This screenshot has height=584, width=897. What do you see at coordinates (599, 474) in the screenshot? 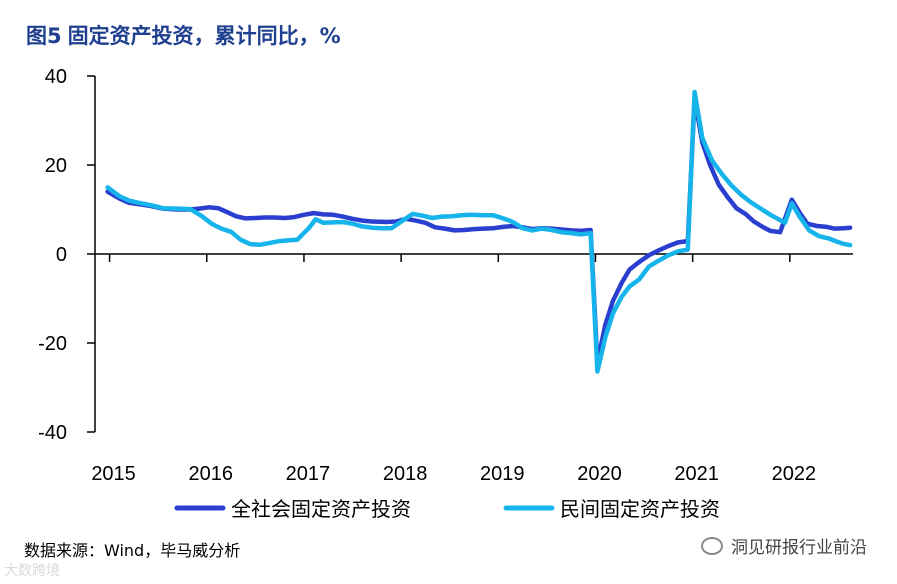
I see `x-tick-label: 2020` at bounding box center [599, 474].